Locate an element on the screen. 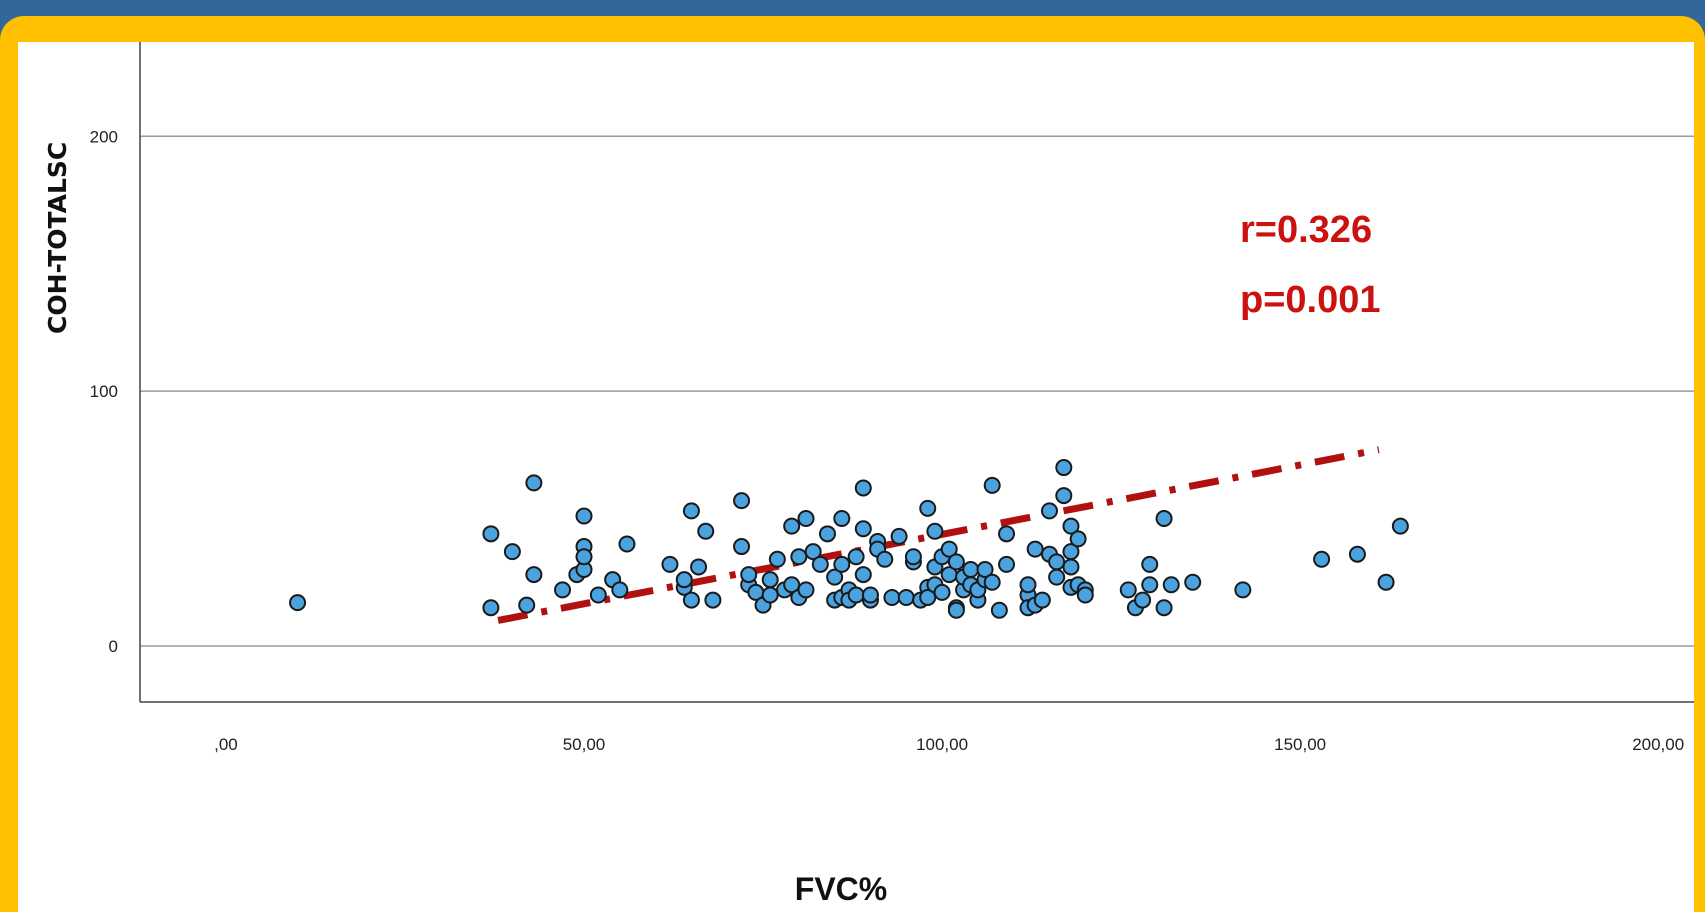 The image size is (1705, 912). x-axis-label: FVC% is located at coordinates (841, 889).